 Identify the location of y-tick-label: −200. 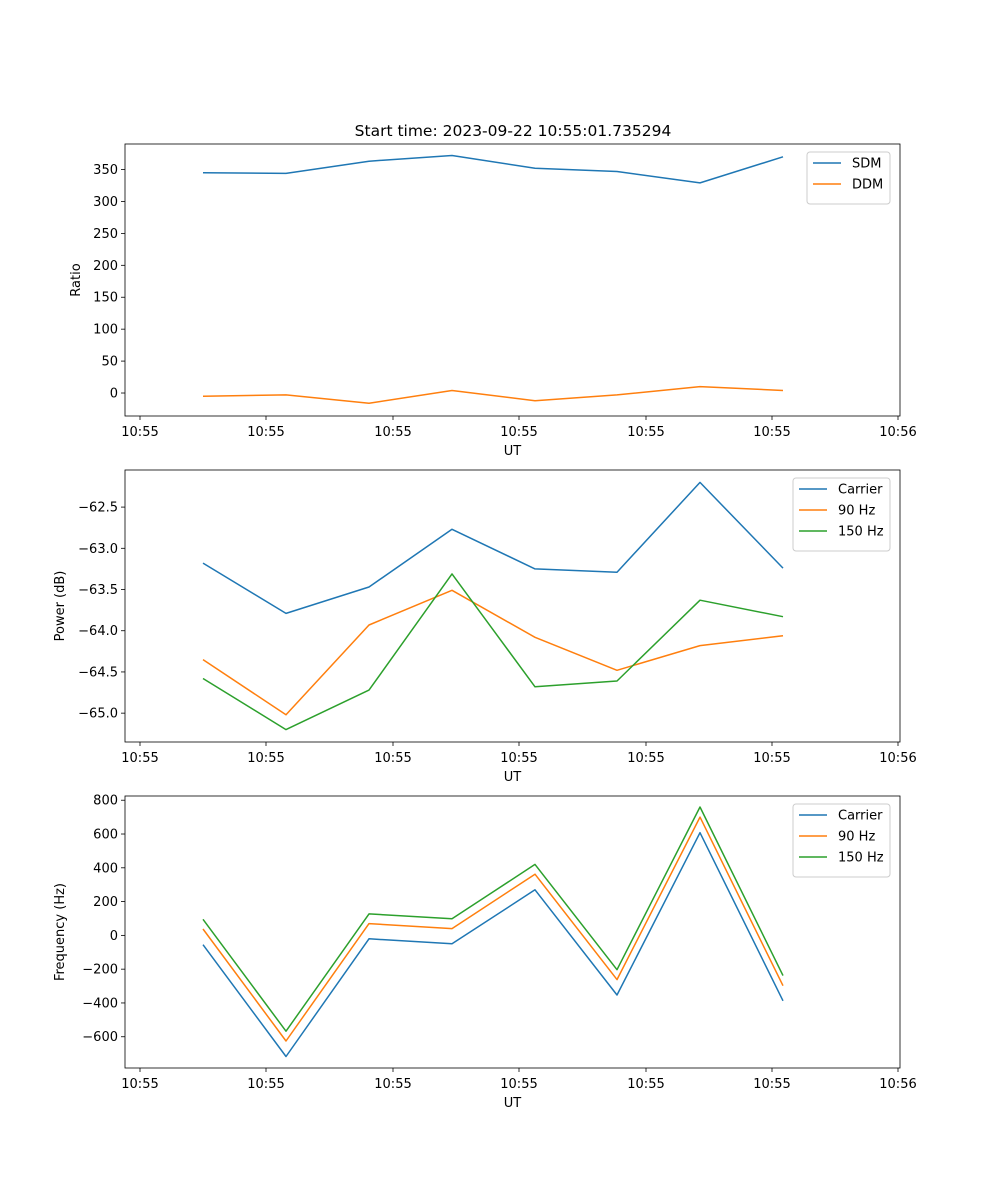
(100, 970).